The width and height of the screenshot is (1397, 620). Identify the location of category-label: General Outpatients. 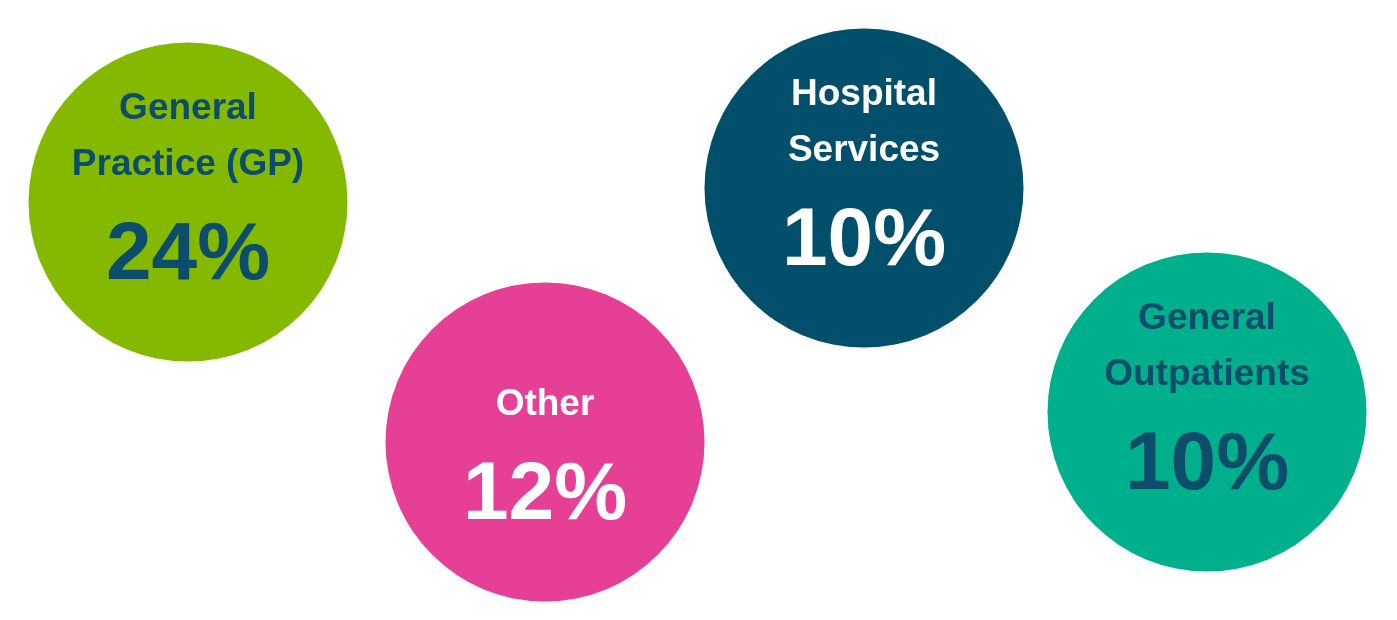
(1207, 344).